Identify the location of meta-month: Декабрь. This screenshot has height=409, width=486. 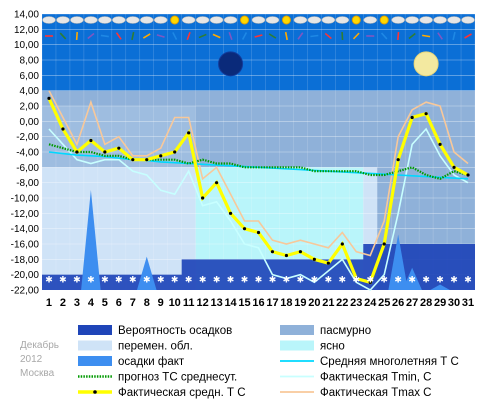
(39, 345).